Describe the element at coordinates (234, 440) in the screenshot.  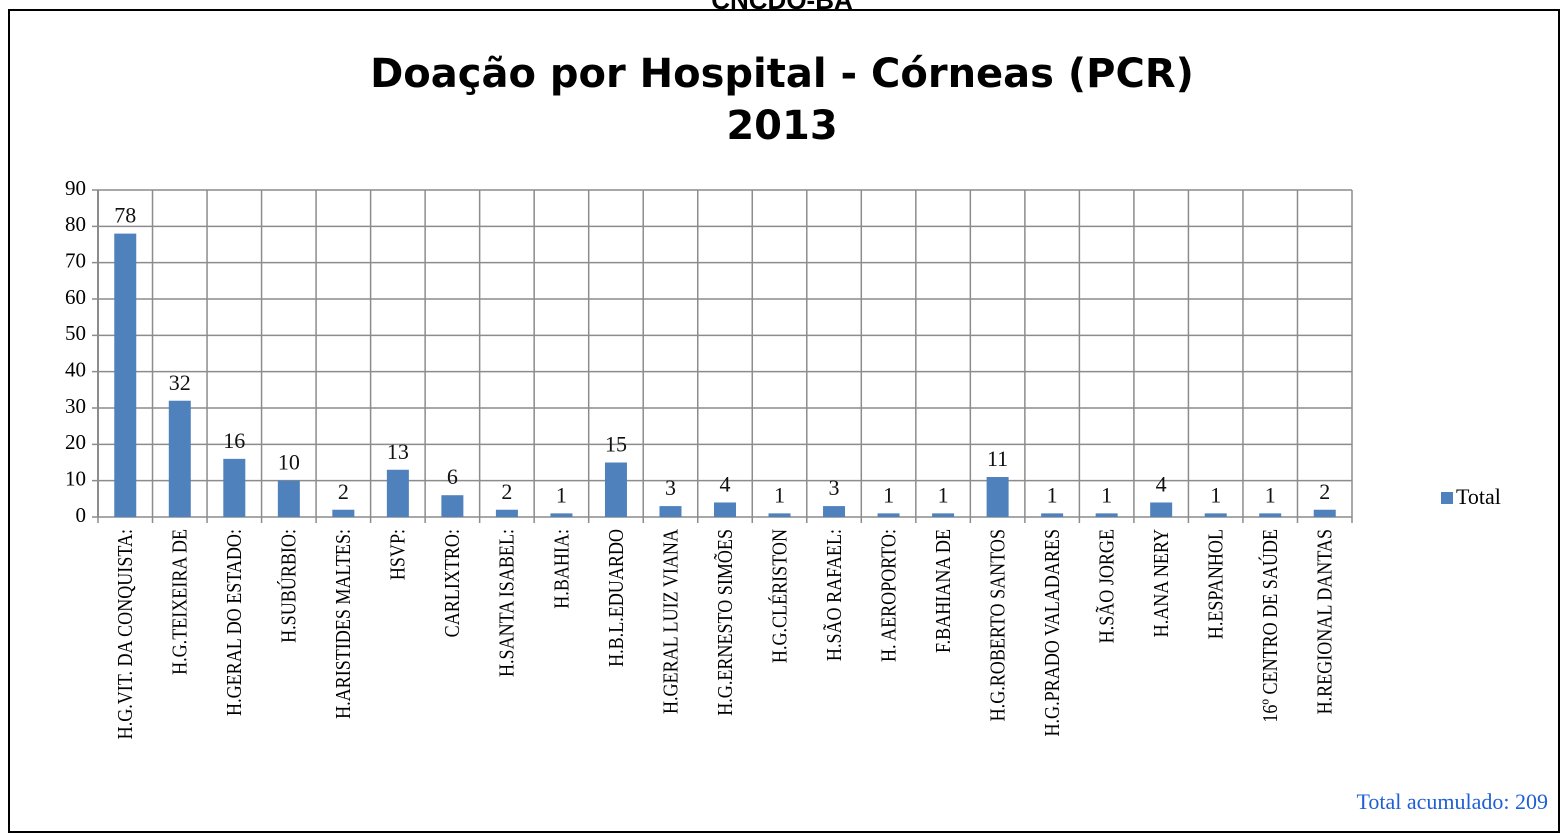
I see `data-label: 16` at that location.